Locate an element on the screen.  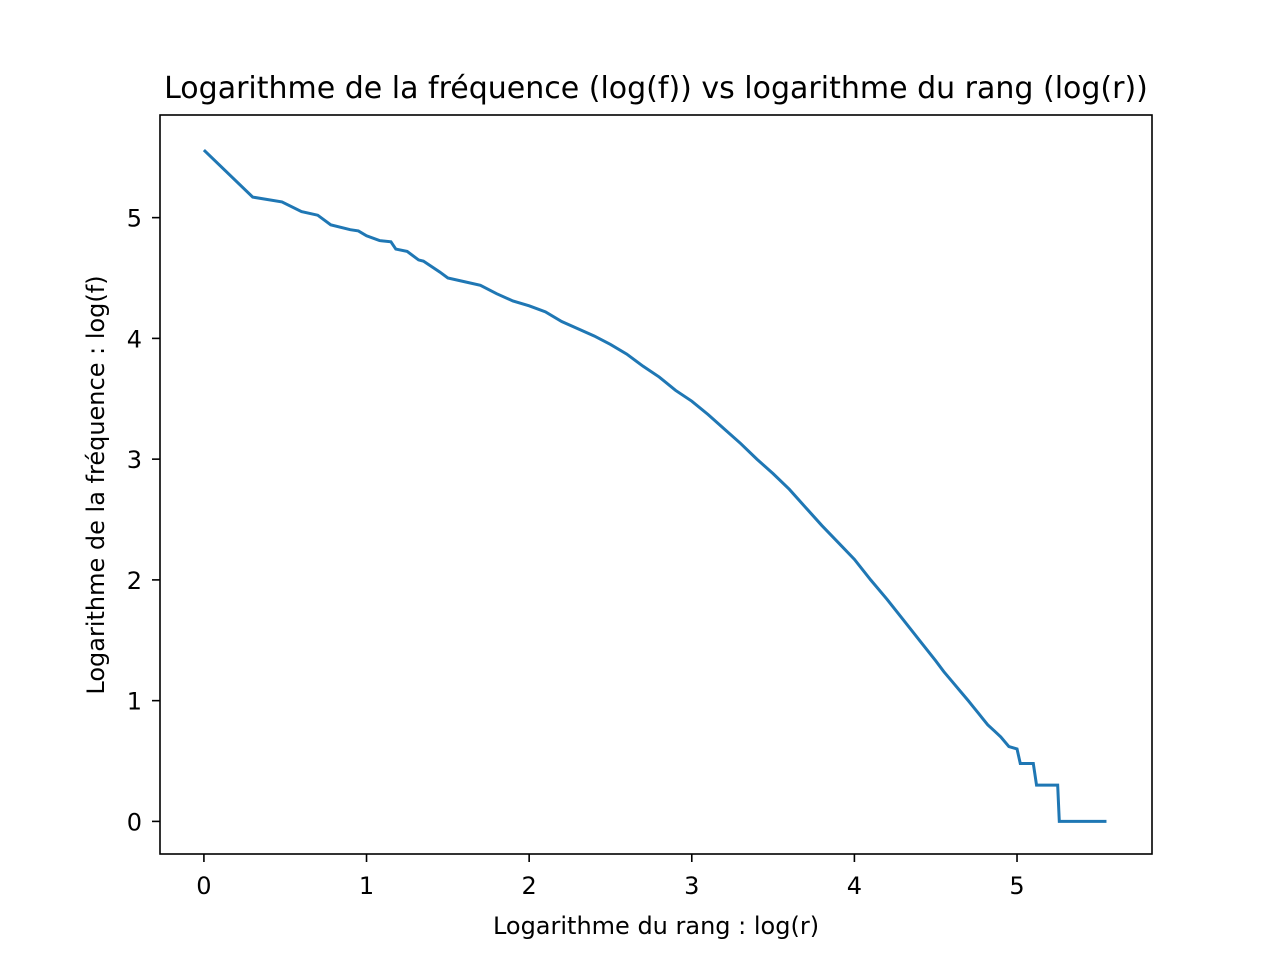
y-tick-label: 1 is located at coordinates (134, 702).